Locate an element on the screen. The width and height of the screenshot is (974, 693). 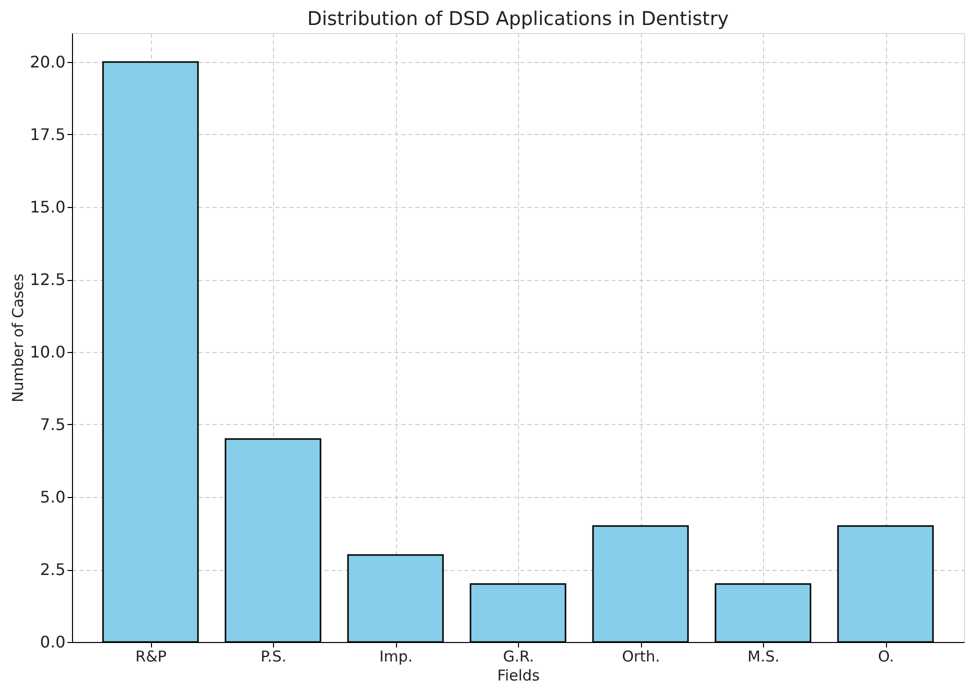
x-tick-label: Orth. is located at coordinates (641, 657).